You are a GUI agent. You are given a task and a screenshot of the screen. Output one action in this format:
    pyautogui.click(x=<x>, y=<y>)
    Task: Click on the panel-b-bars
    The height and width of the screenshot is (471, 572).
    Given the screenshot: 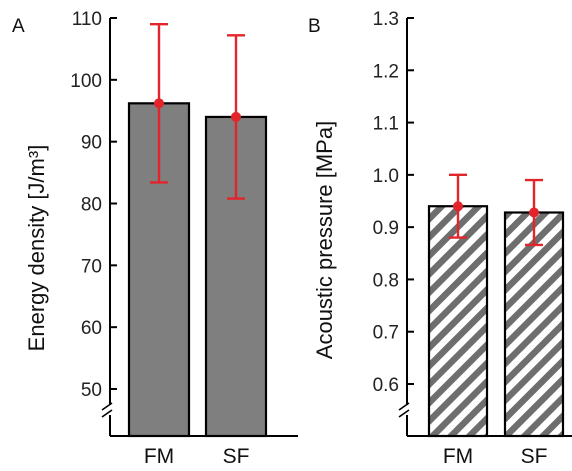 What is the action you would take?
    pyautogui.click(x=496, y=321)
    